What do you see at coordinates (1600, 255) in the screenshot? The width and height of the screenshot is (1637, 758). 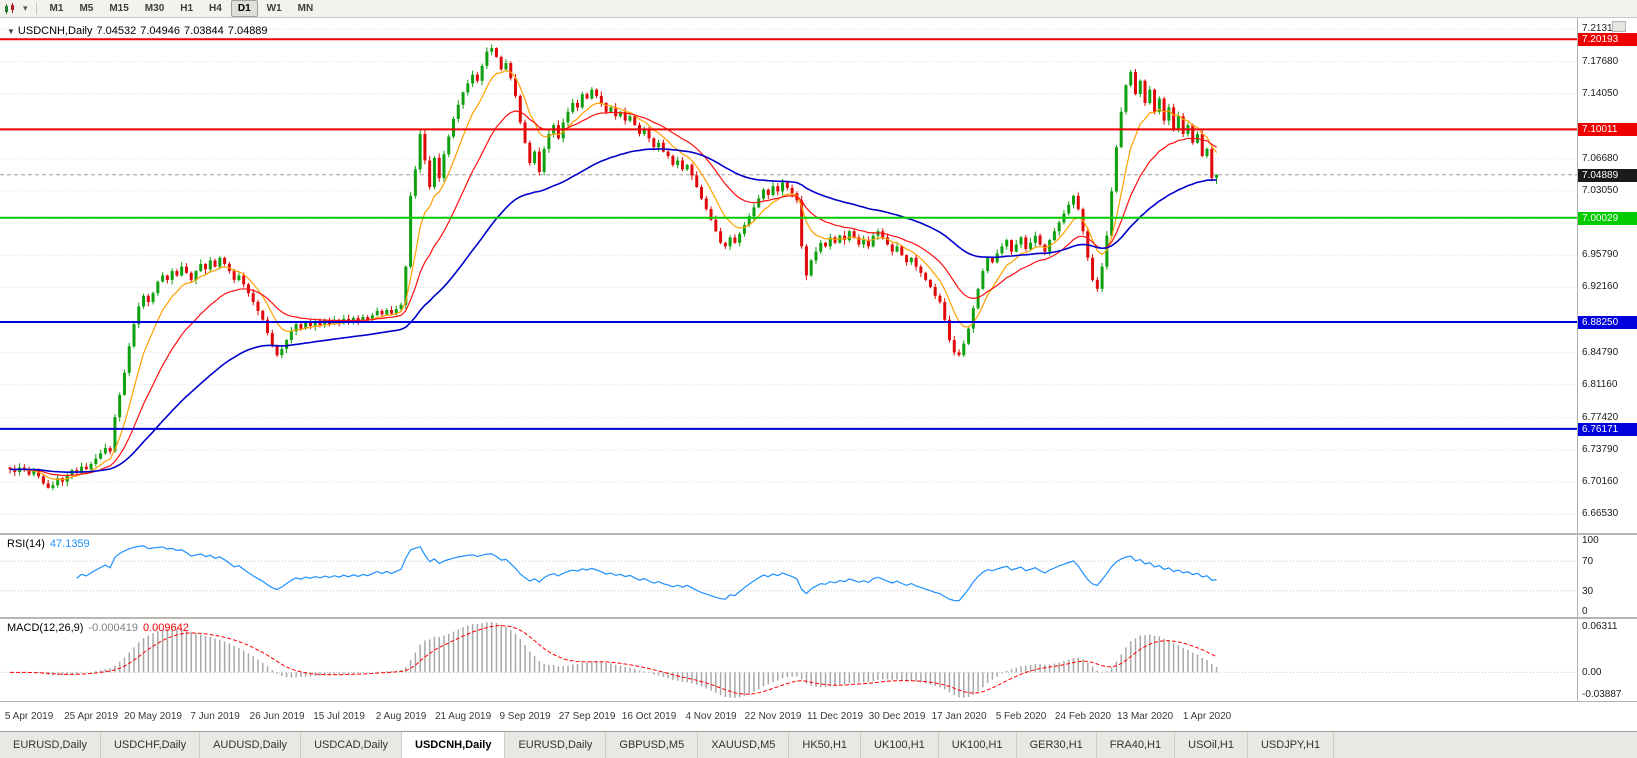 I see `price-tick: 6.95790` at bounding box center [1600, 255].